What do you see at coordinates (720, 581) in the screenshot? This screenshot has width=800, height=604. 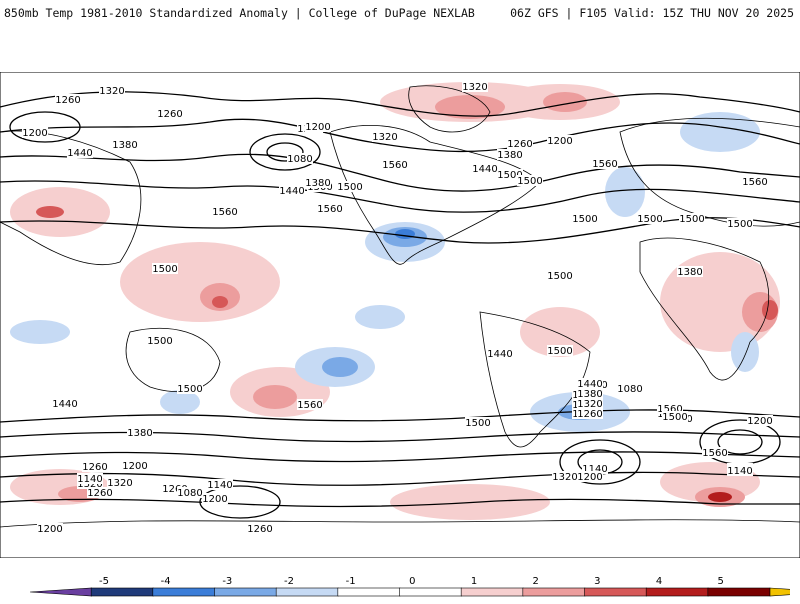 I see `colorbar-tick-label: 5` at bounding box center [720, 581].